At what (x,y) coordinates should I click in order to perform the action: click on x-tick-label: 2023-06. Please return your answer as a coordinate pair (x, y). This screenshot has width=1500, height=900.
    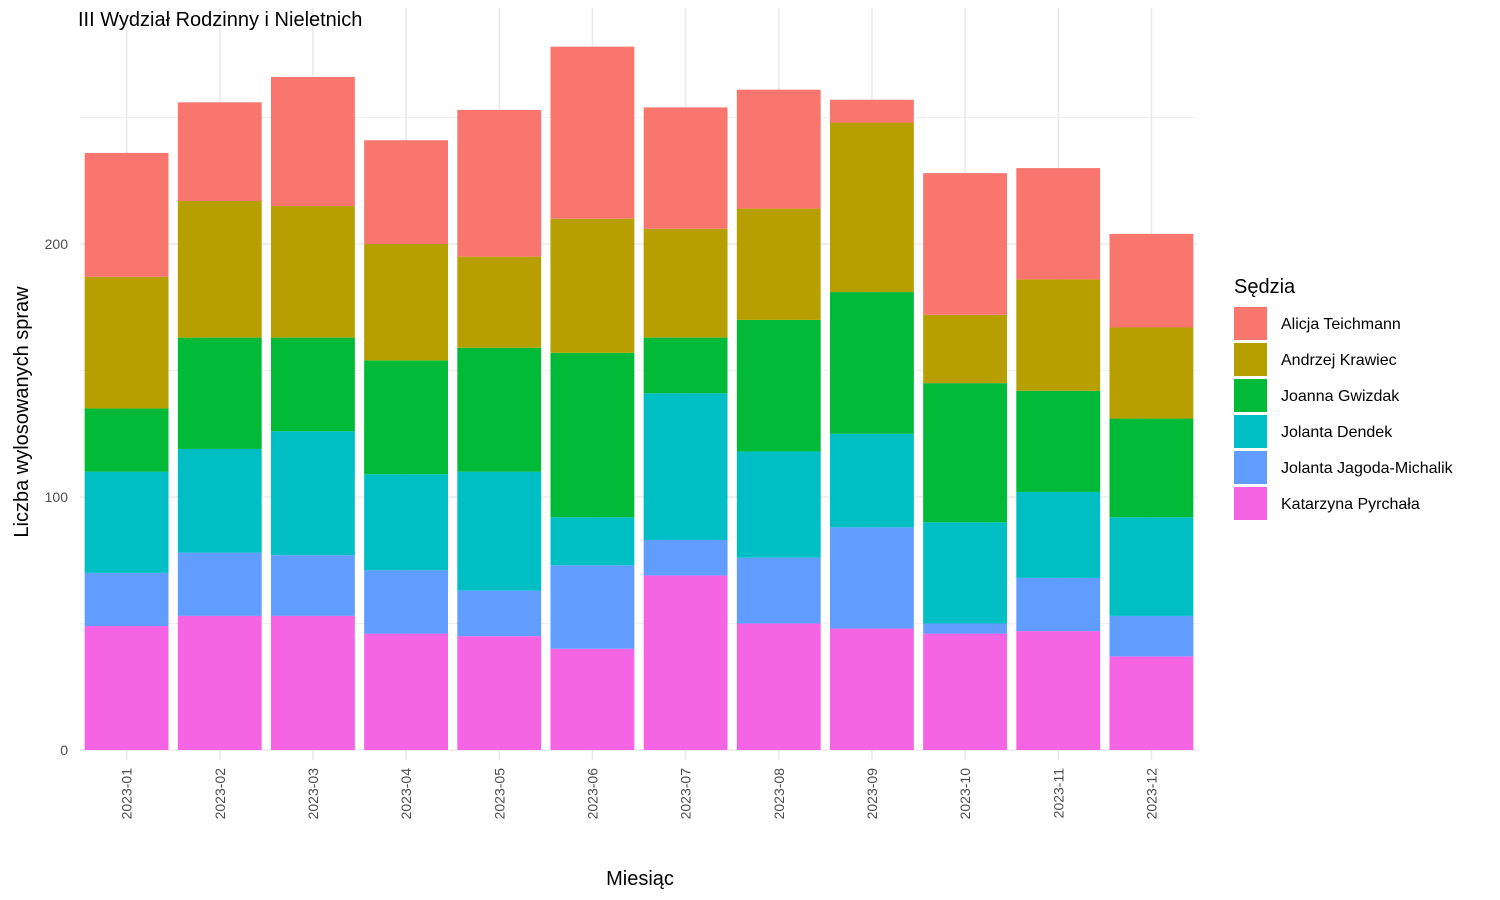
    Looking at the image, I should click on (592, 794).